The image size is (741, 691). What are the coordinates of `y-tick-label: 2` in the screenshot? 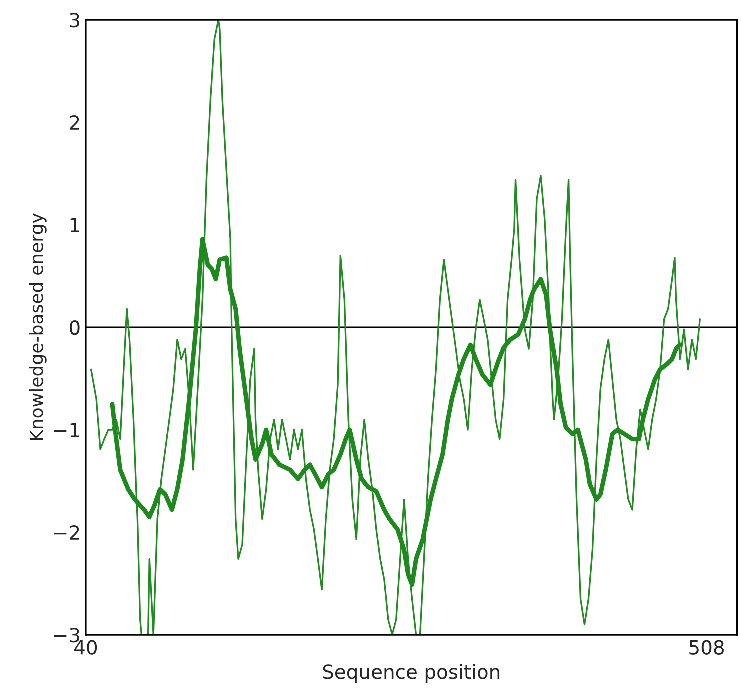 It's located at (75, 122).